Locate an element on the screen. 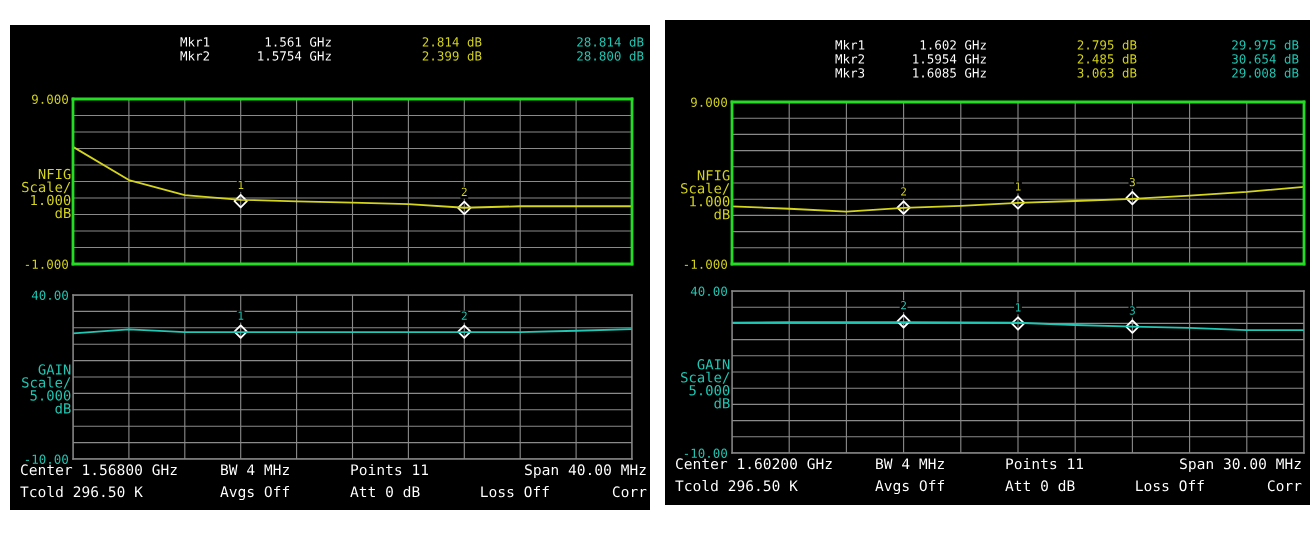 This screenshot has height=547, width=1315. text: Center 1.60200 GHz is located at coordinates (753, 464).